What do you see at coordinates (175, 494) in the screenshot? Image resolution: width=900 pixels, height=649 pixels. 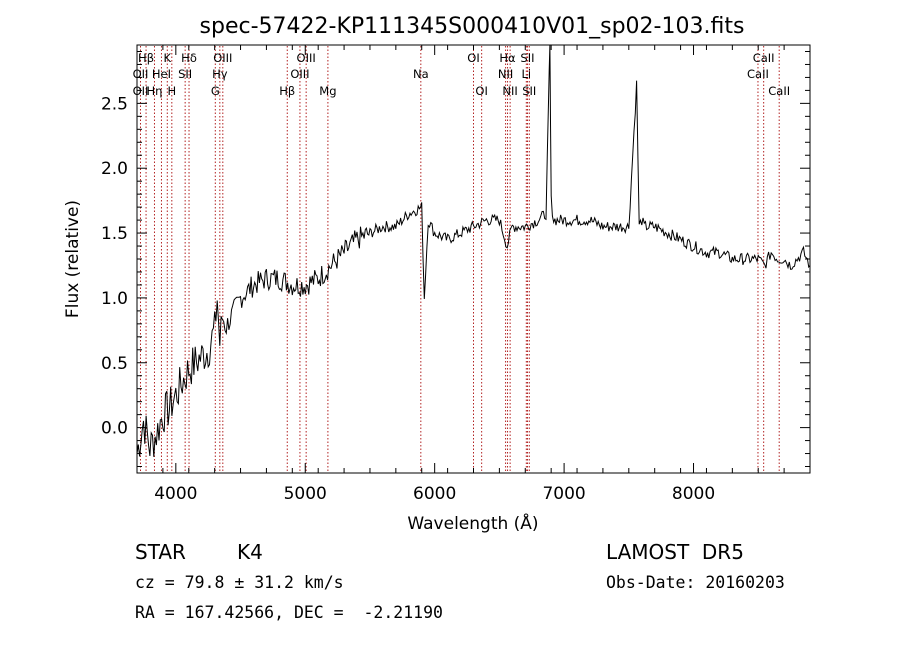 I see `x-tick-label: 4000` at bounding box center [175, 494].